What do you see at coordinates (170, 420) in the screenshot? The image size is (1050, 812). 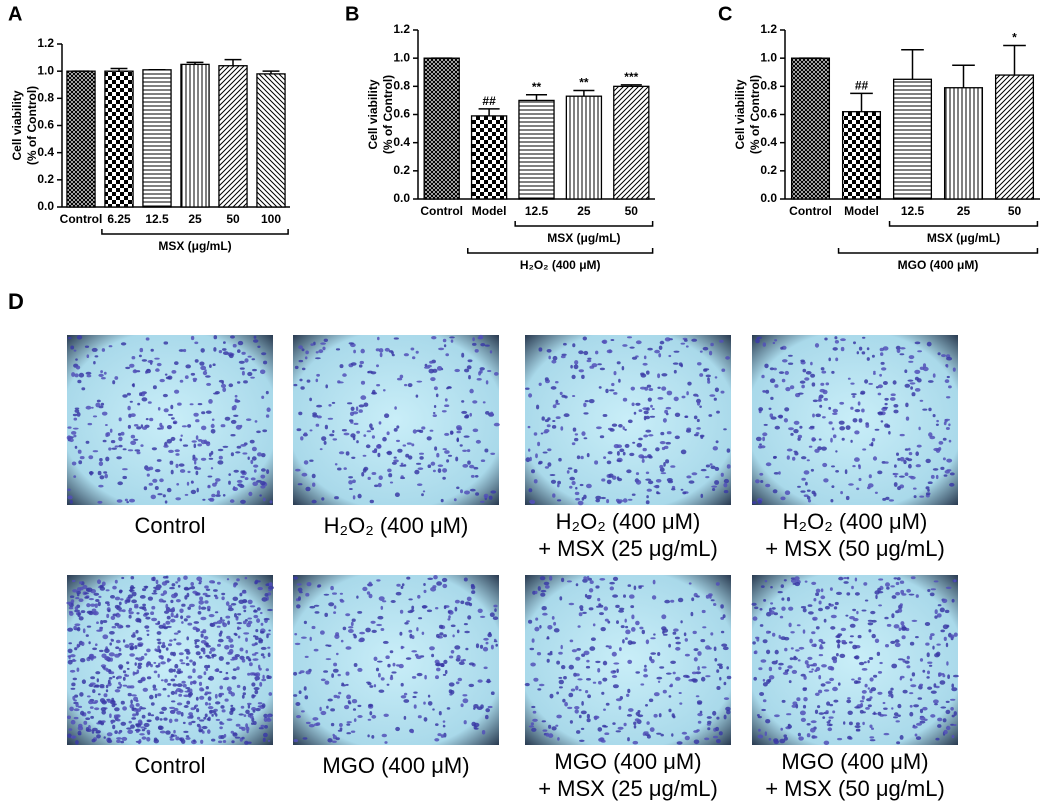 I see `micrograph-background` at bounding box center [170, 420].